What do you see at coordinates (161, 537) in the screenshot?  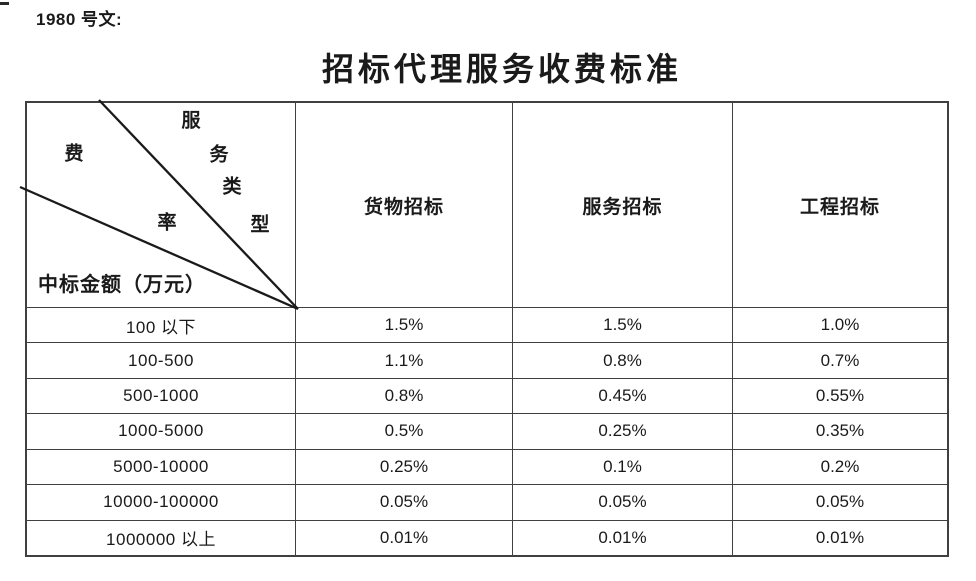 I see `row-label: 1000000 以上` at bounding box center [161, 537].